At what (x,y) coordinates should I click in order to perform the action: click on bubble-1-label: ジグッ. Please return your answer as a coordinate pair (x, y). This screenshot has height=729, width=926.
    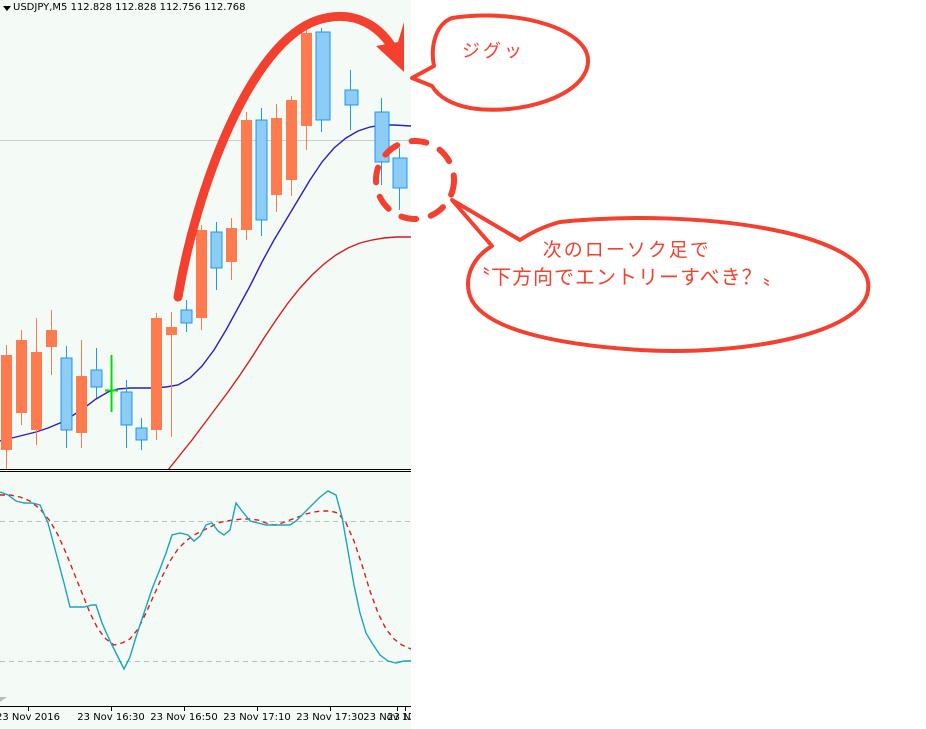
    Looking at the image, I should click on (493, 51).